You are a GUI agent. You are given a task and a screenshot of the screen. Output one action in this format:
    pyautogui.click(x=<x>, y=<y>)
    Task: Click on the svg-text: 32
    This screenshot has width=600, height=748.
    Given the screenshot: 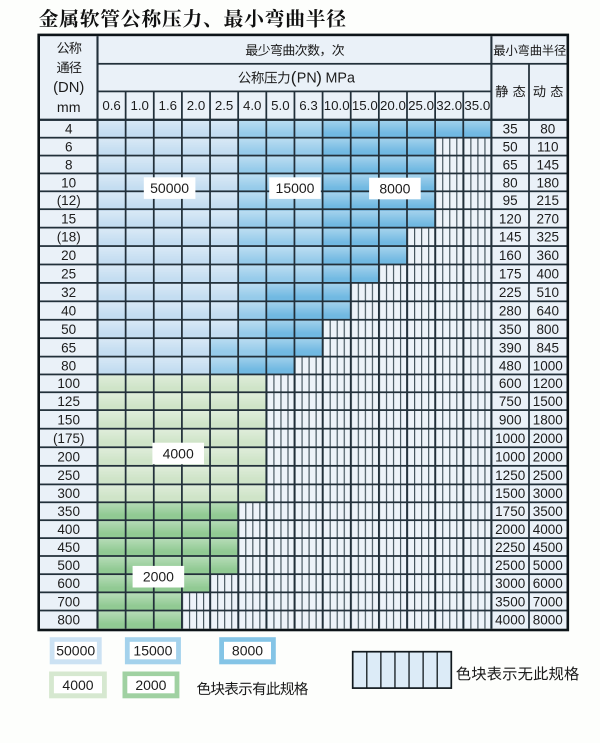 What is the action you would take?
    pyautogui.click(x=68, y=292)
    